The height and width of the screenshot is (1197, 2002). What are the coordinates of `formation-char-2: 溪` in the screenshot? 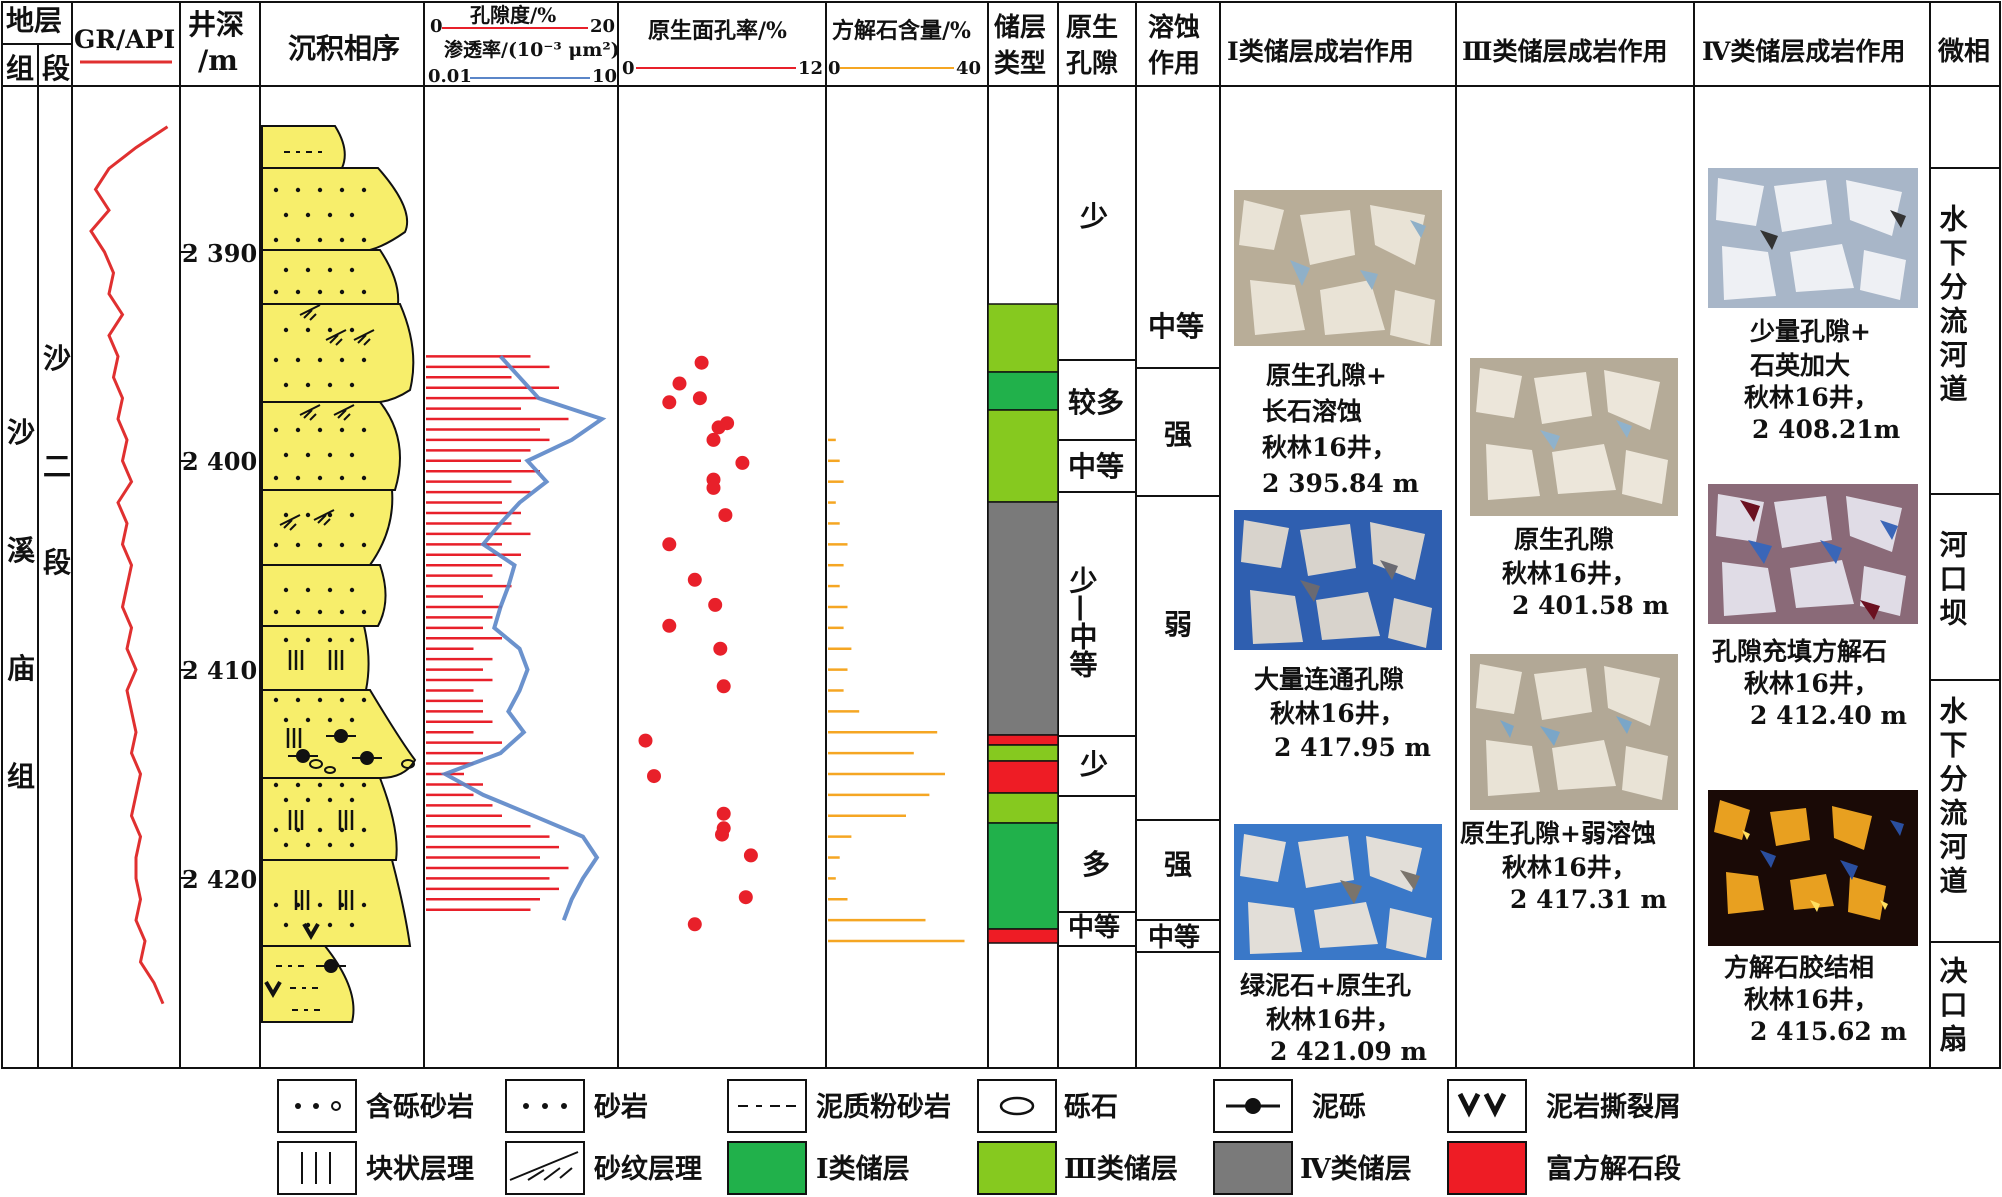 It's located at (21, 550).